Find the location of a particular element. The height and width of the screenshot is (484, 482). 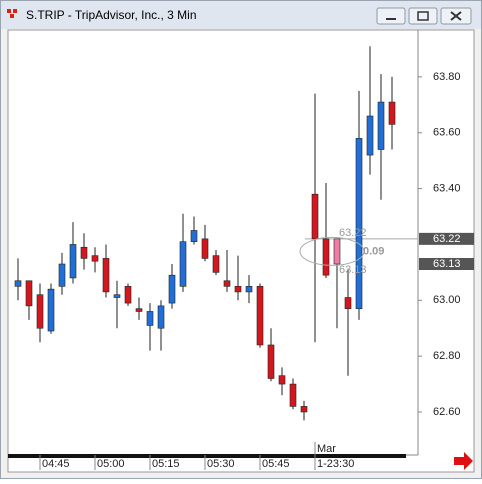

x-tick-label: 05:15 is located at coordinates (166, 464).